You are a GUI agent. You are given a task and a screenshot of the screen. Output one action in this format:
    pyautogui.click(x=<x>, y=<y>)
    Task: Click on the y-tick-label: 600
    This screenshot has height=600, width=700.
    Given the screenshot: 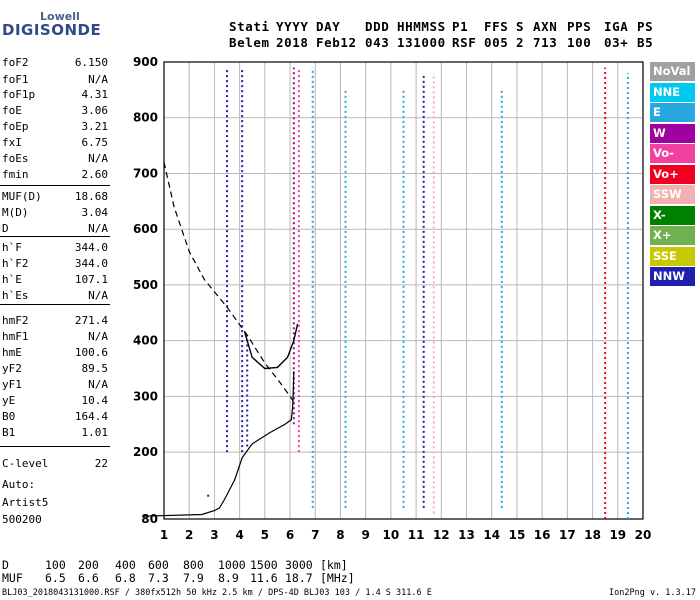 What is the action you would take?
    pyautogui.click(x=145, y=229)
    